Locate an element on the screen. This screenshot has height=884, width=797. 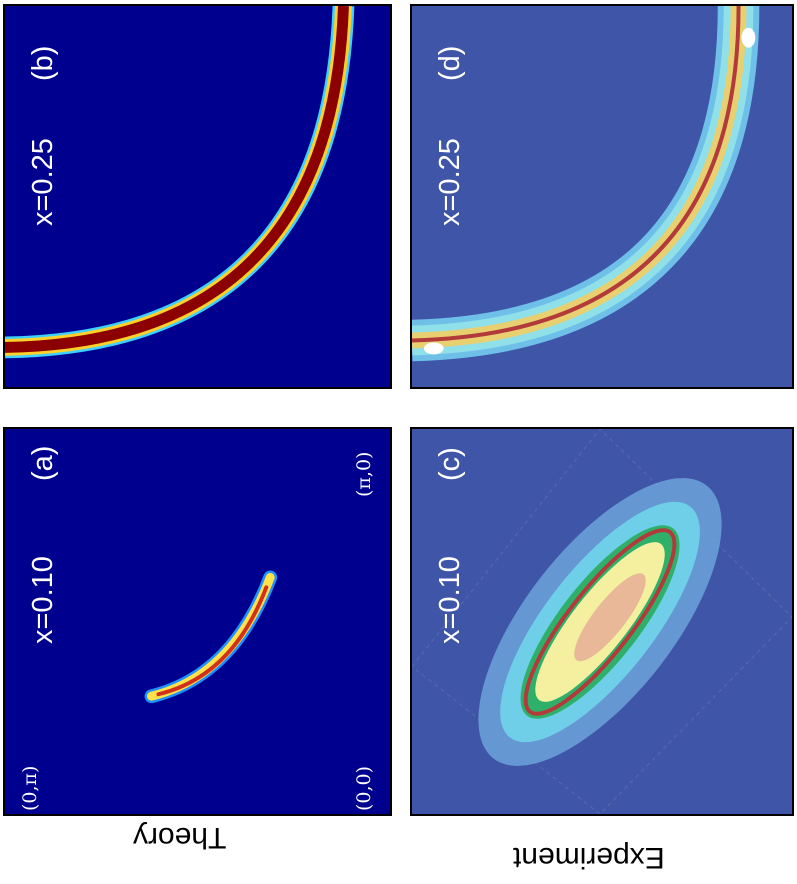
corner-label-bottom-left: (0,0) is located at coordinates (364, 788).